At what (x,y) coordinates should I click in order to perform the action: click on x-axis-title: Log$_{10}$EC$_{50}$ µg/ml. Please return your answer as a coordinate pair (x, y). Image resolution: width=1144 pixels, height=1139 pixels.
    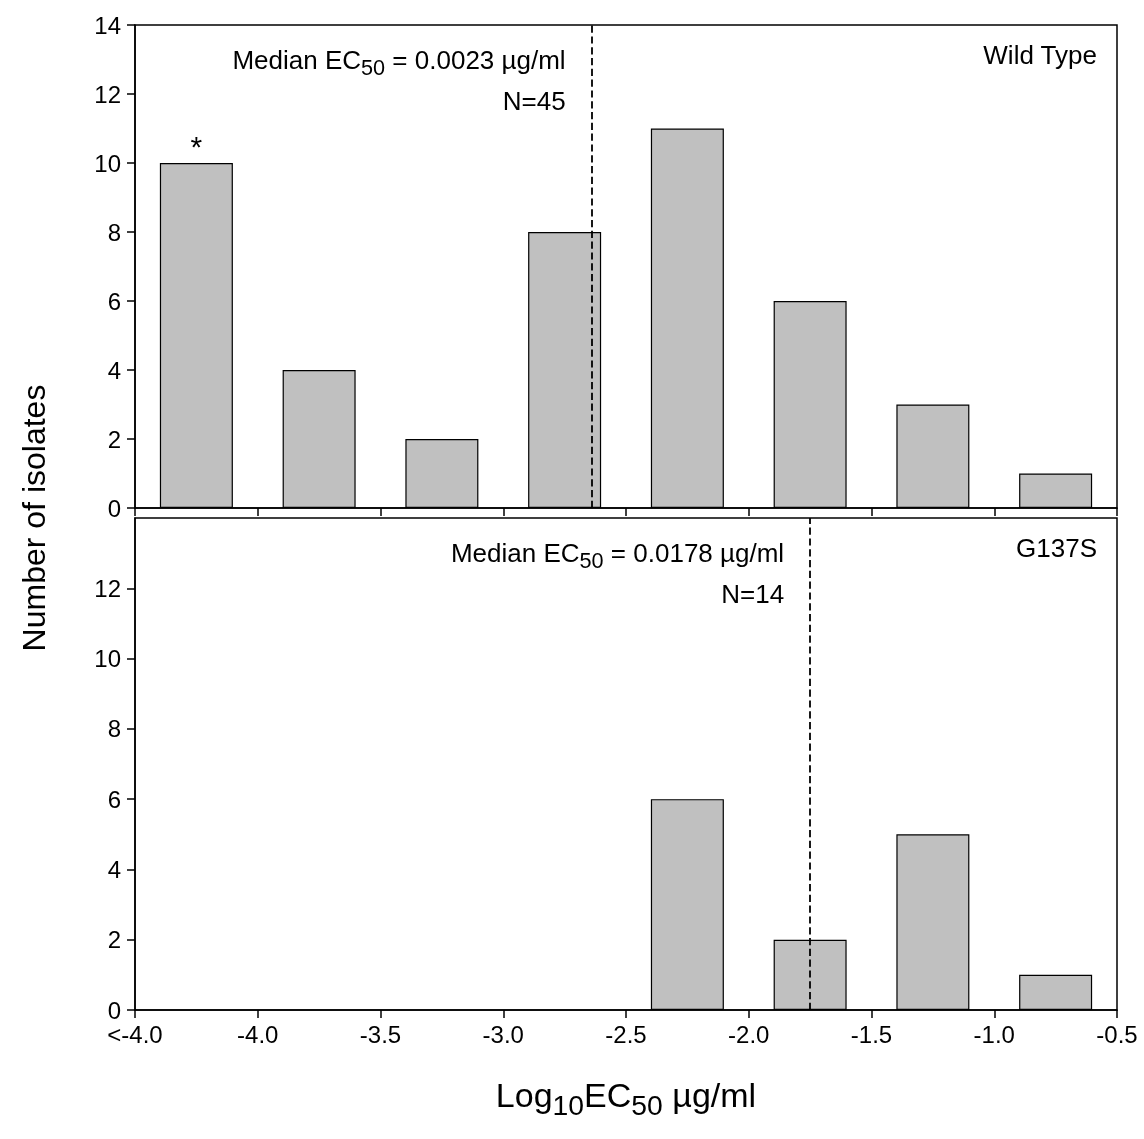
    Looking at the image, I should click on (626, 1099).